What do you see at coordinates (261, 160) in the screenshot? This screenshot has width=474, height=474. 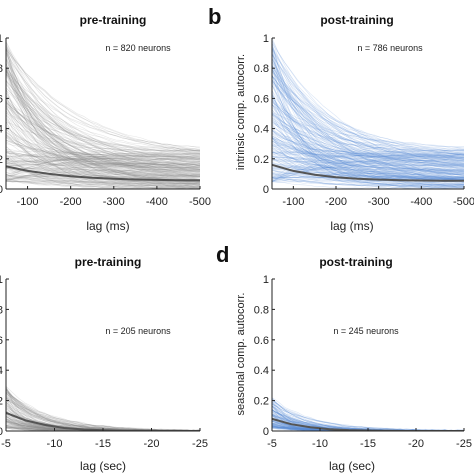 I see `y-tick-label: 0.2` at bounding box center [261, 160].